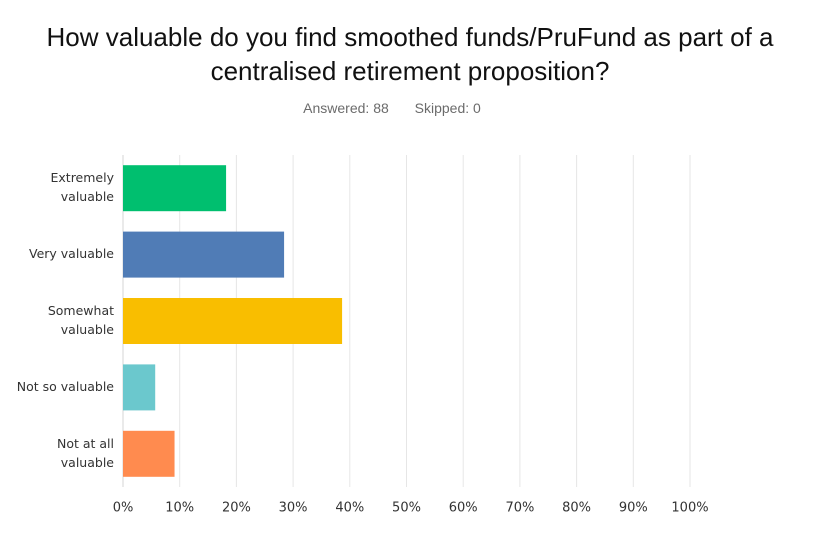  Describe the element at coordinates (406, 508) in the screenshot. I see `x-tick-label: 50%` at that location.